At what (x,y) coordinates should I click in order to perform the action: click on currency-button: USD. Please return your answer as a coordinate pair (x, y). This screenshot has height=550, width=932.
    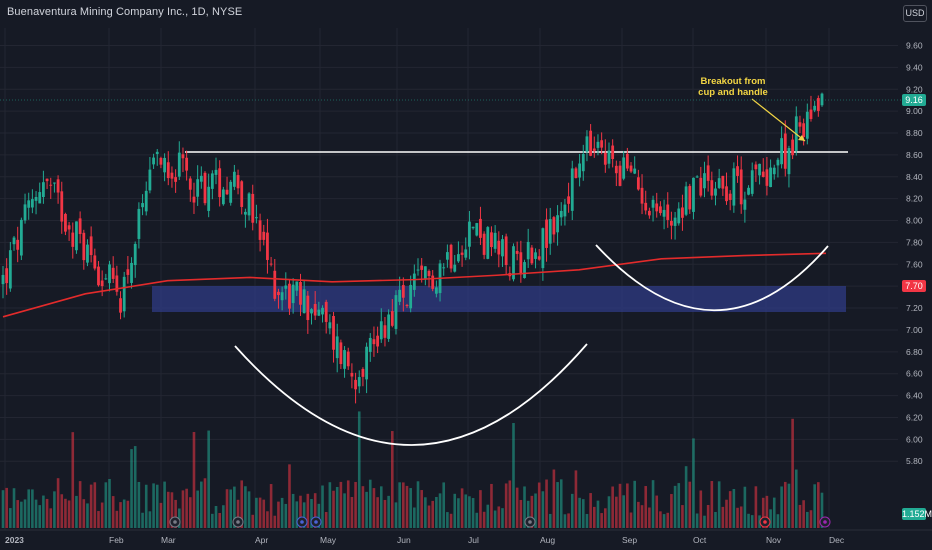
    Looking at the image, I should click on (915, 13).